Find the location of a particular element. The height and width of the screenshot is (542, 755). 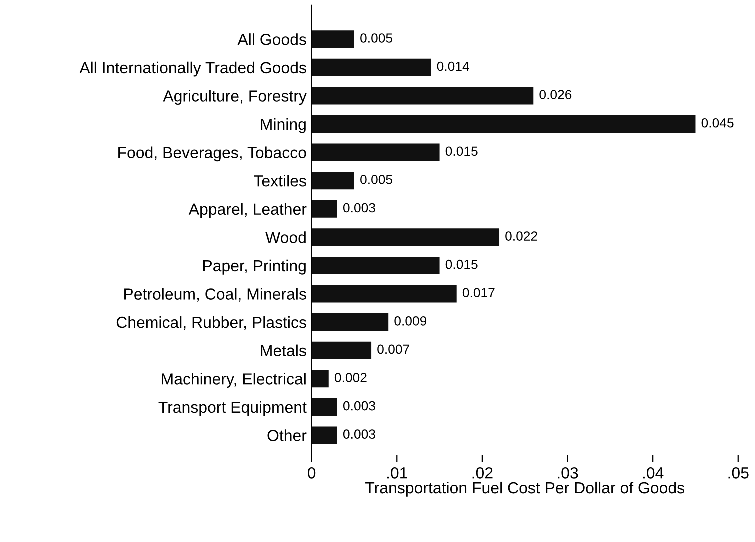

y-tick-label: All Goods is located at coordinates (272, 40).